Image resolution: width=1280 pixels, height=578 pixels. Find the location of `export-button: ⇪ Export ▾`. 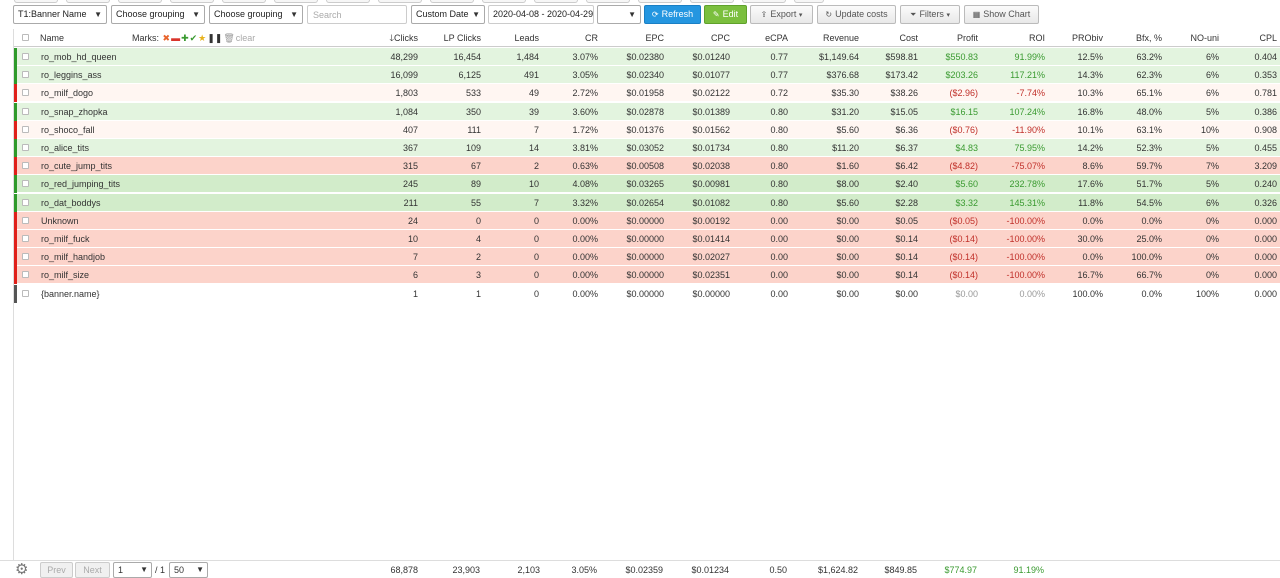

export-button: ⇪ Export ▾ is located at coordinates (781, 14).